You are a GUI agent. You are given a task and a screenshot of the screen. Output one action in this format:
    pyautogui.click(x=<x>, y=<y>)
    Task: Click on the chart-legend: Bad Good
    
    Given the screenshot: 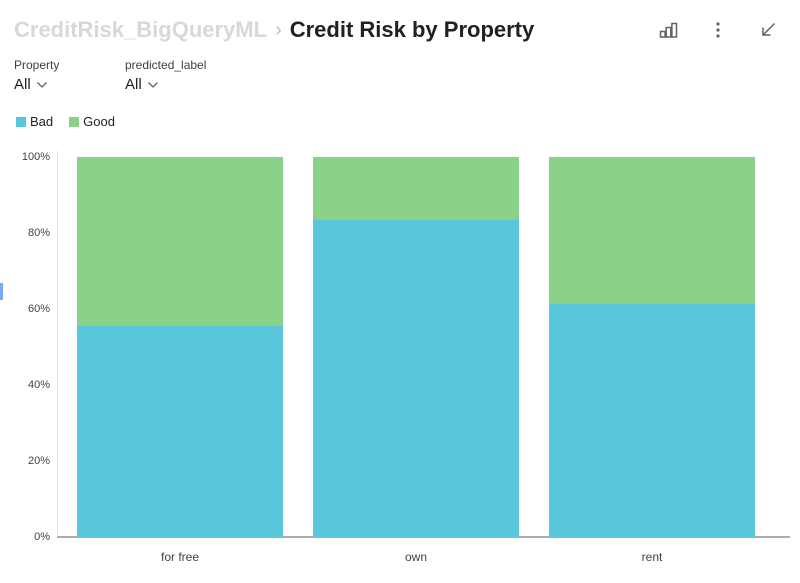 What is the action you would take?
    pyautogui.click(x=400, y=121)
    